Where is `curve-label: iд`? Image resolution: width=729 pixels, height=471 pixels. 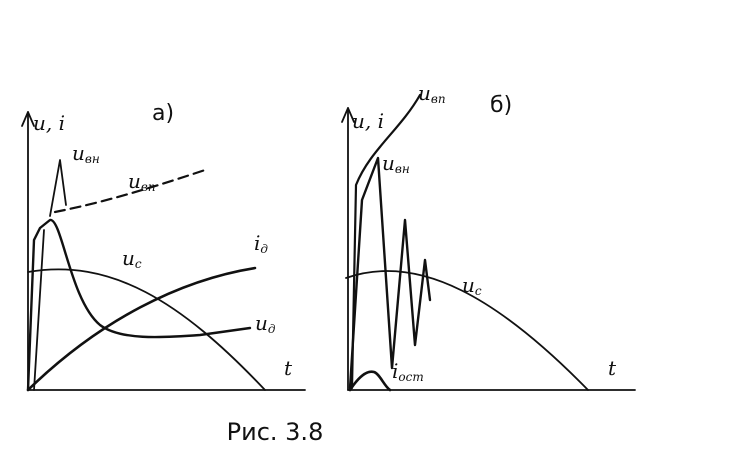 curve-label: iд is located at coordinates (261, 243).